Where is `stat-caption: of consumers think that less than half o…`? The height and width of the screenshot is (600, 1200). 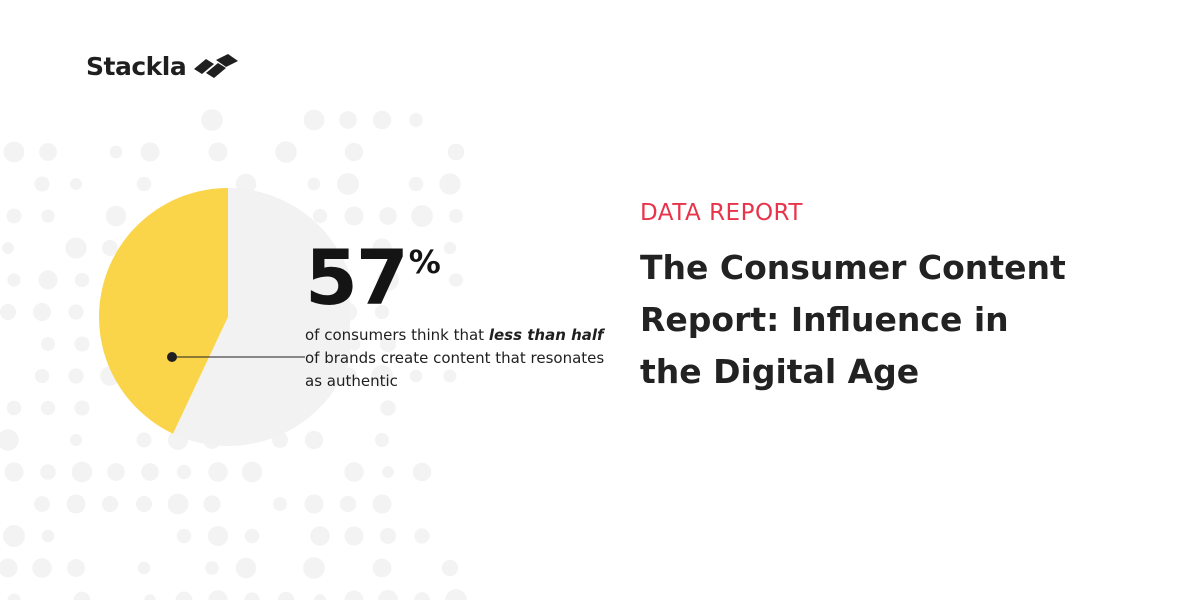 stat-caption: of consumers think that less than half o… is located at coordinates (455, 358).